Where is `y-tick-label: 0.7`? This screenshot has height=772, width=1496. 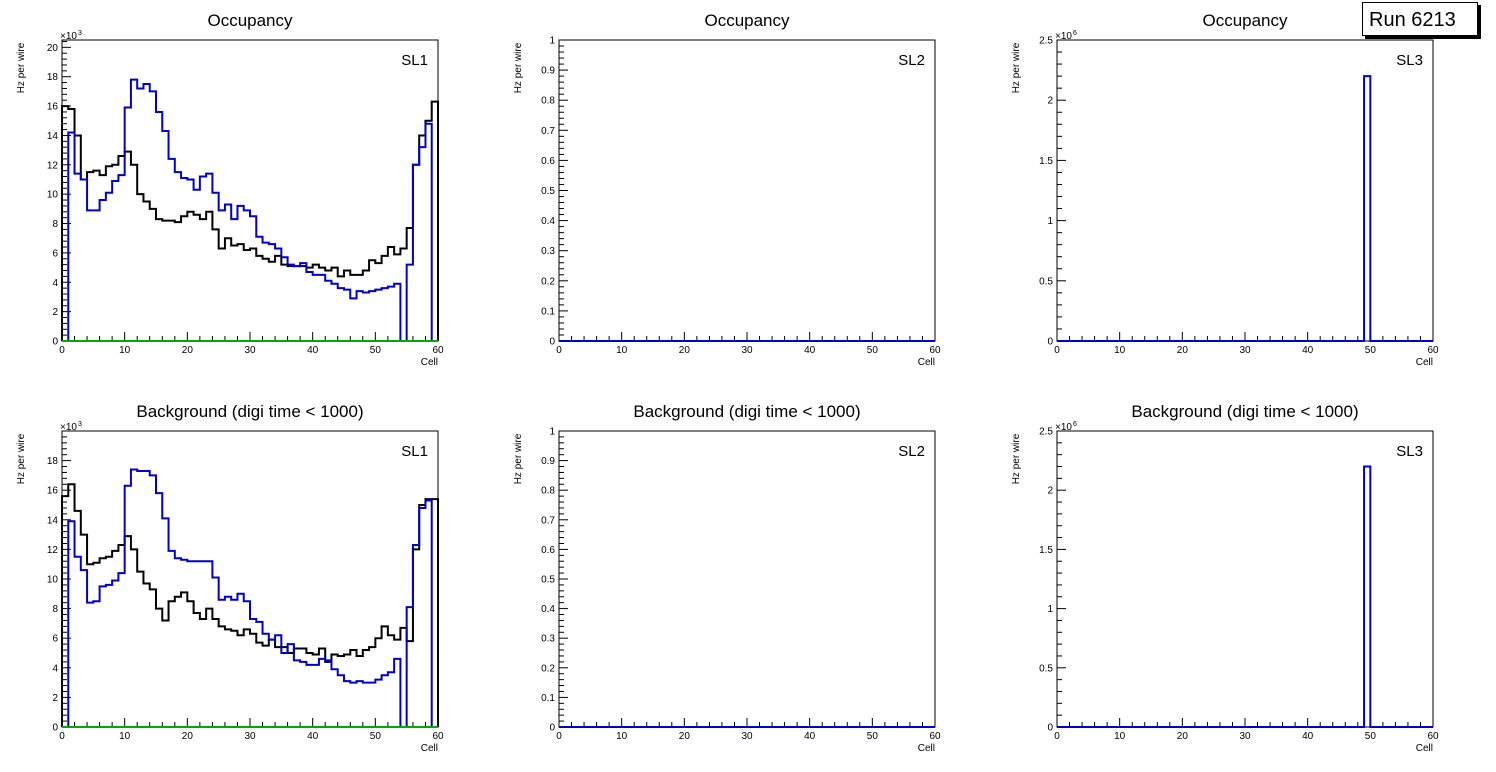 y-tick-label: 0.7 is located at coordinates (548, 520).